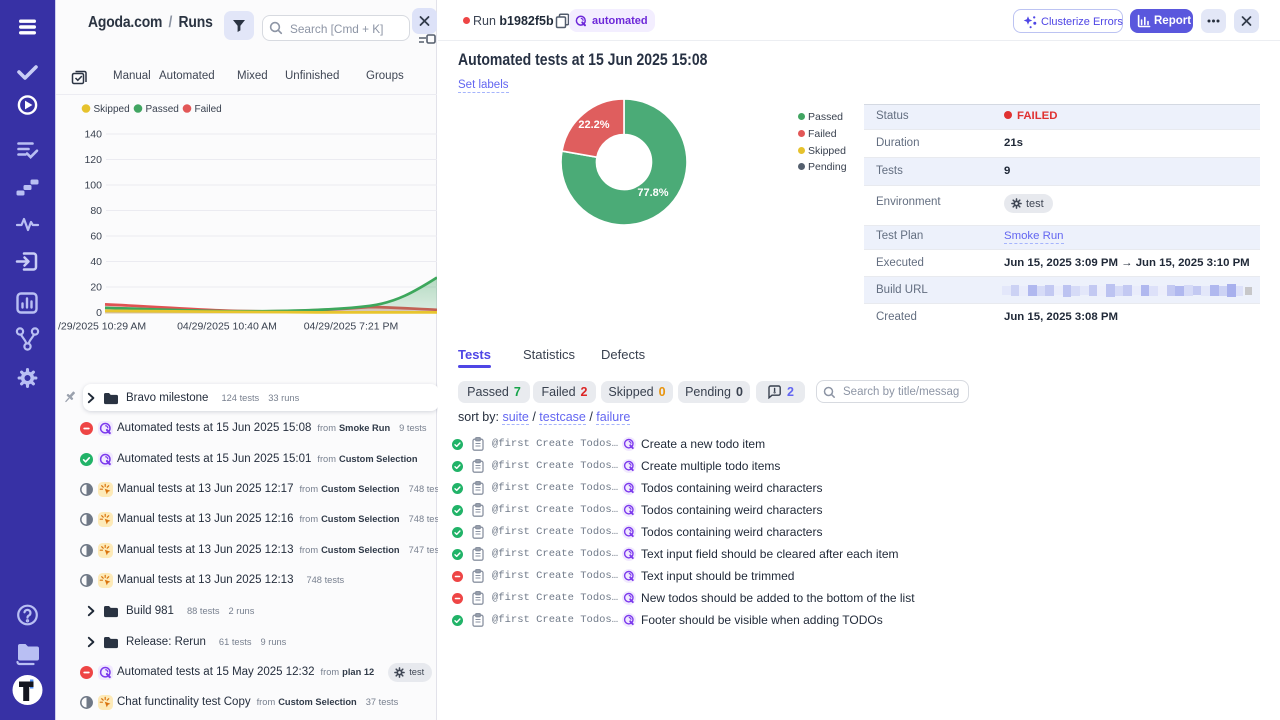 This screenshot has width=1280, height=720. What do you see at coordinates (93, 135) in the screenshot?
I see `svg-text: 140` at bounding box center [93, 135].